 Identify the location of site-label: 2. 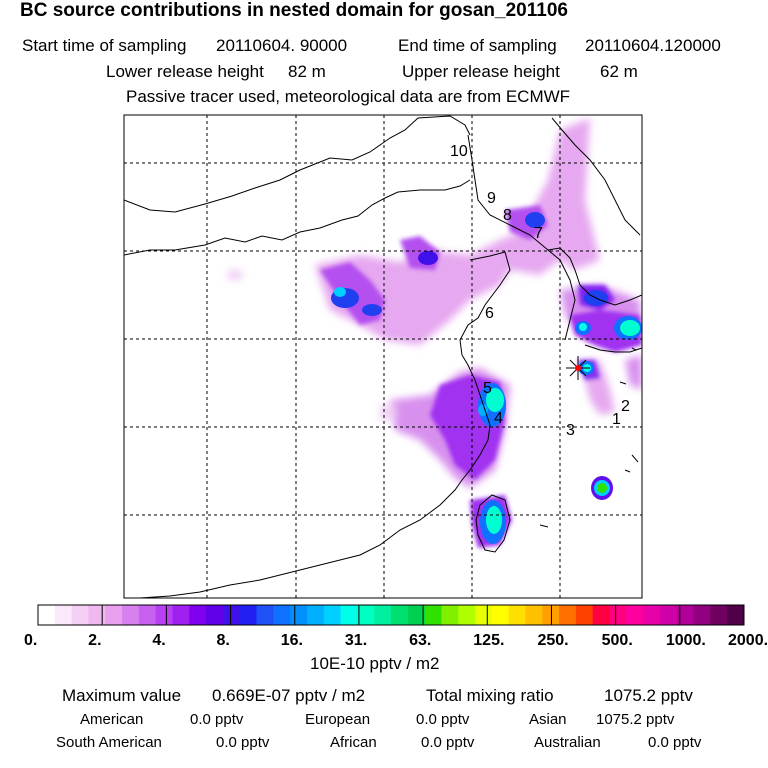
(625, 406).